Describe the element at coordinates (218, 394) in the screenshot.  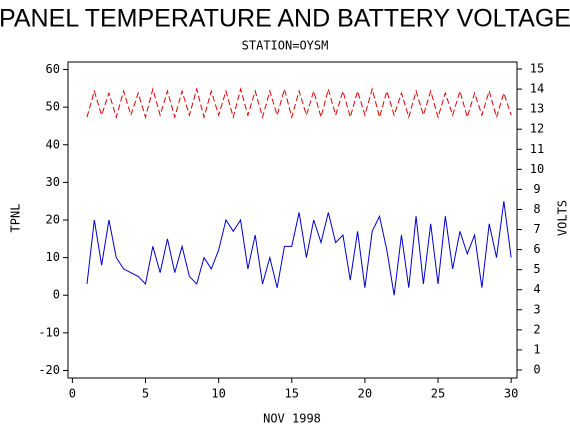
I see `x-tick-label: 10` at that location.